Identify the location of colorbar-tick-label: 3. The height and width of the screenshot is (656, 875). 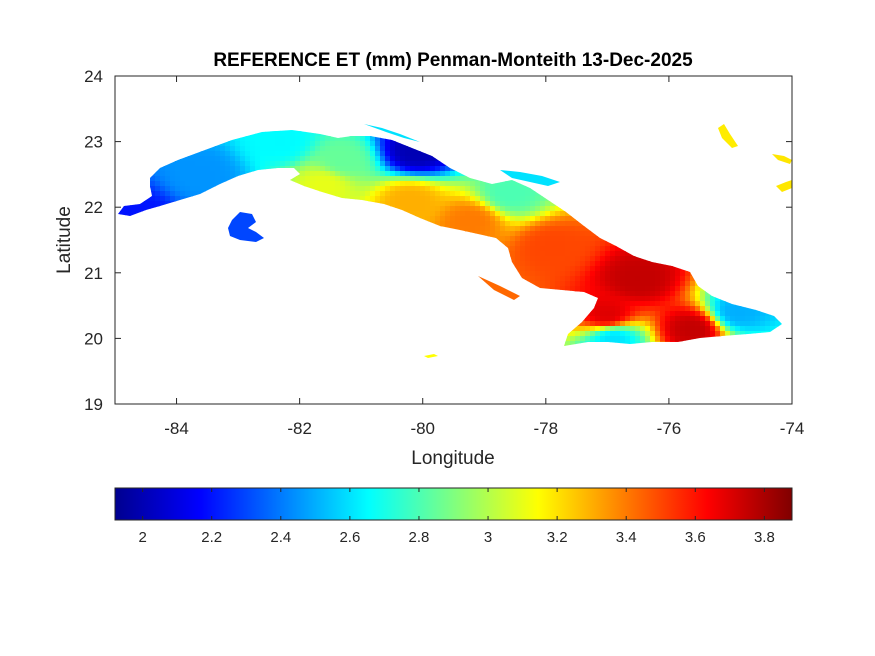
(488, 537).